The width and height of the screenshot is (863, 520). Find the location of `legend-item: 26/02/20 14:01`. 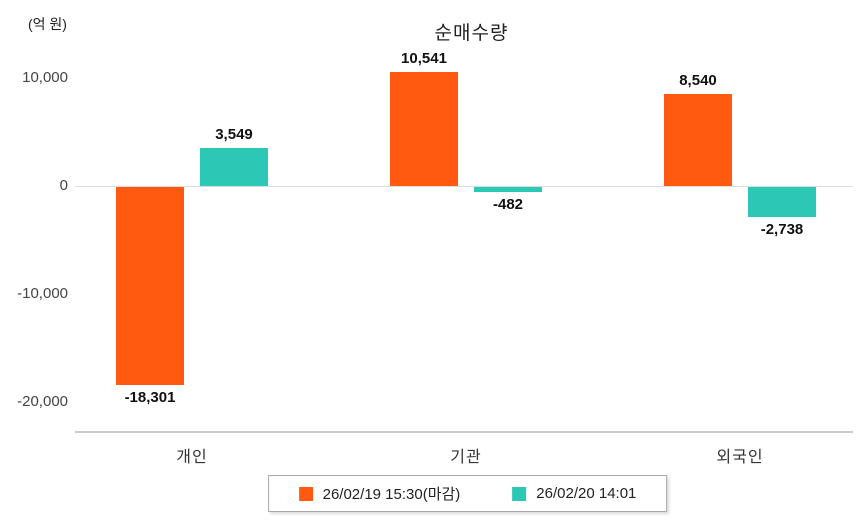

legend-item: 26/02/20 14:01 is located at coordinates (574, 493).